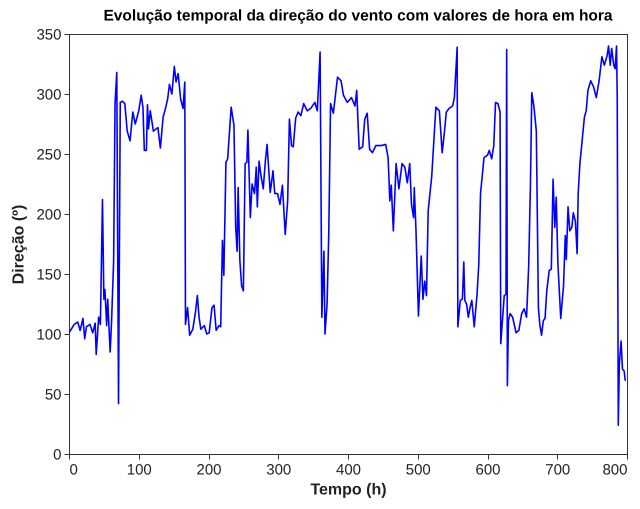 This screenshot has height=509, width=640. I want to click on y-tick-label: 150, so click(49, 275).